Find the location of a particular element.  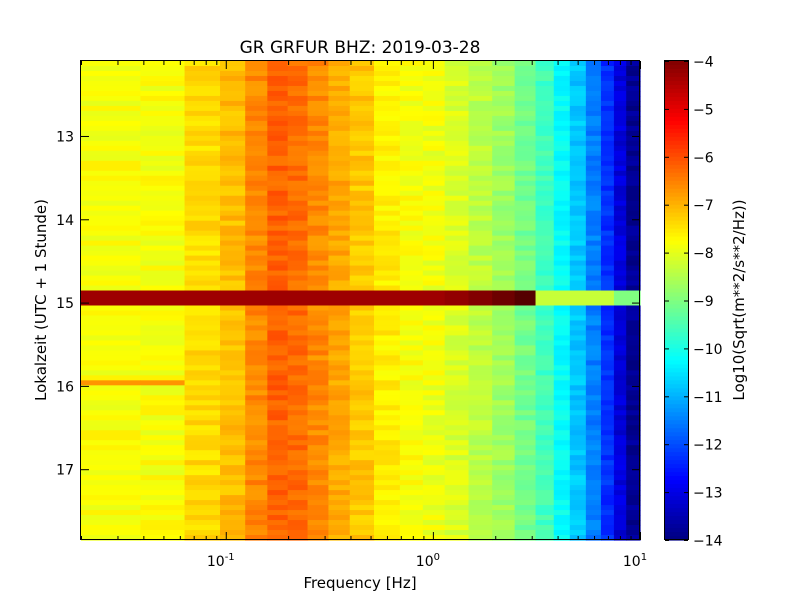

colorbar is located at coordinates (676, 301).